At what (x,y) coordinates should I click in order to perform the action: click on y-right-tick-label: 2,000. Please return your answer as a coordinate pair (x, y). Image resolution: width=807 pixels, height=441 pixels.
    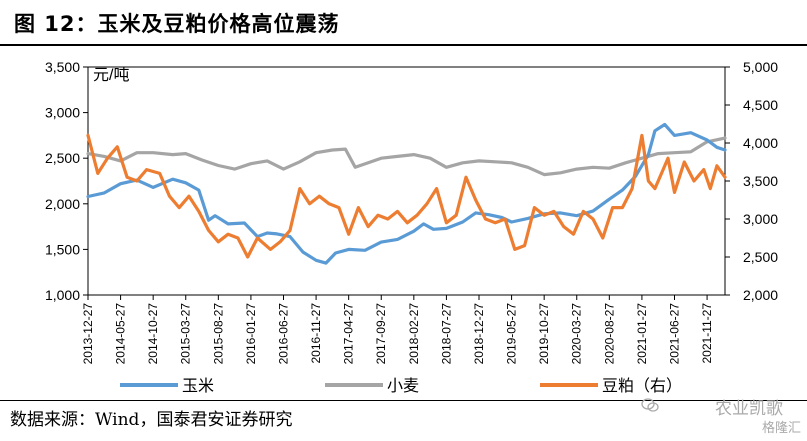
    Looking at the image, I should click on (760, 295).